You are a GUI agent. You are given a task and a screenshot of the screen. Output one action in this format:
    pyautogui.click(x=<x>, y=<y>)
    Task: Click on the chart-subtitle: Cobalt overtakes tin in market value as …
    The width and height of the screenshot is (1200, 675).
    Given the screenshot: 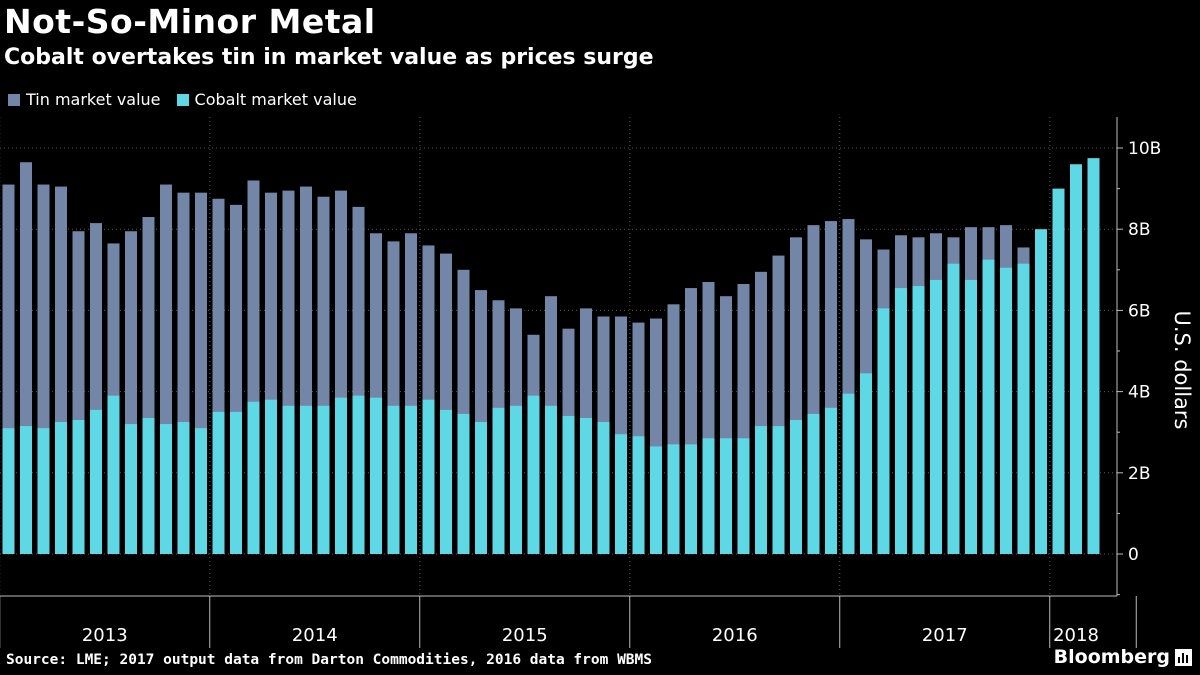 What is the action you would take?
    pyautogui.click(x=329, y=57)
    